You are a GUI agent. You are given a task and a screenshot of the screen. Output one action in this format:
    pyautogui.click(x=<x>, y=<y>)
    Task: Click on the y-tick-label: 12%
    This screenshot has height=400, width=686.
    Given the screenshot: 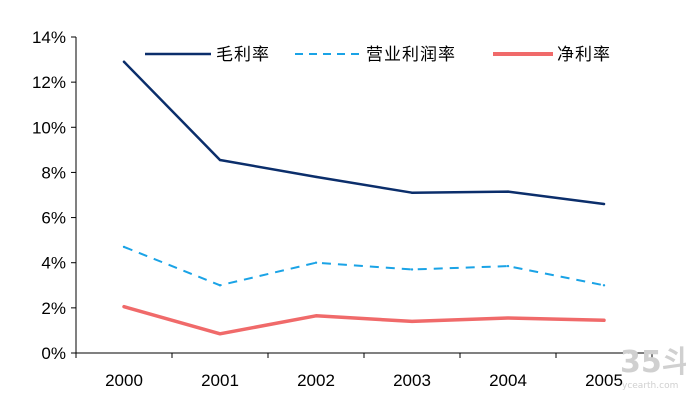 What is the action you would take?
    pyautogui.click(x=49, y=82)
    